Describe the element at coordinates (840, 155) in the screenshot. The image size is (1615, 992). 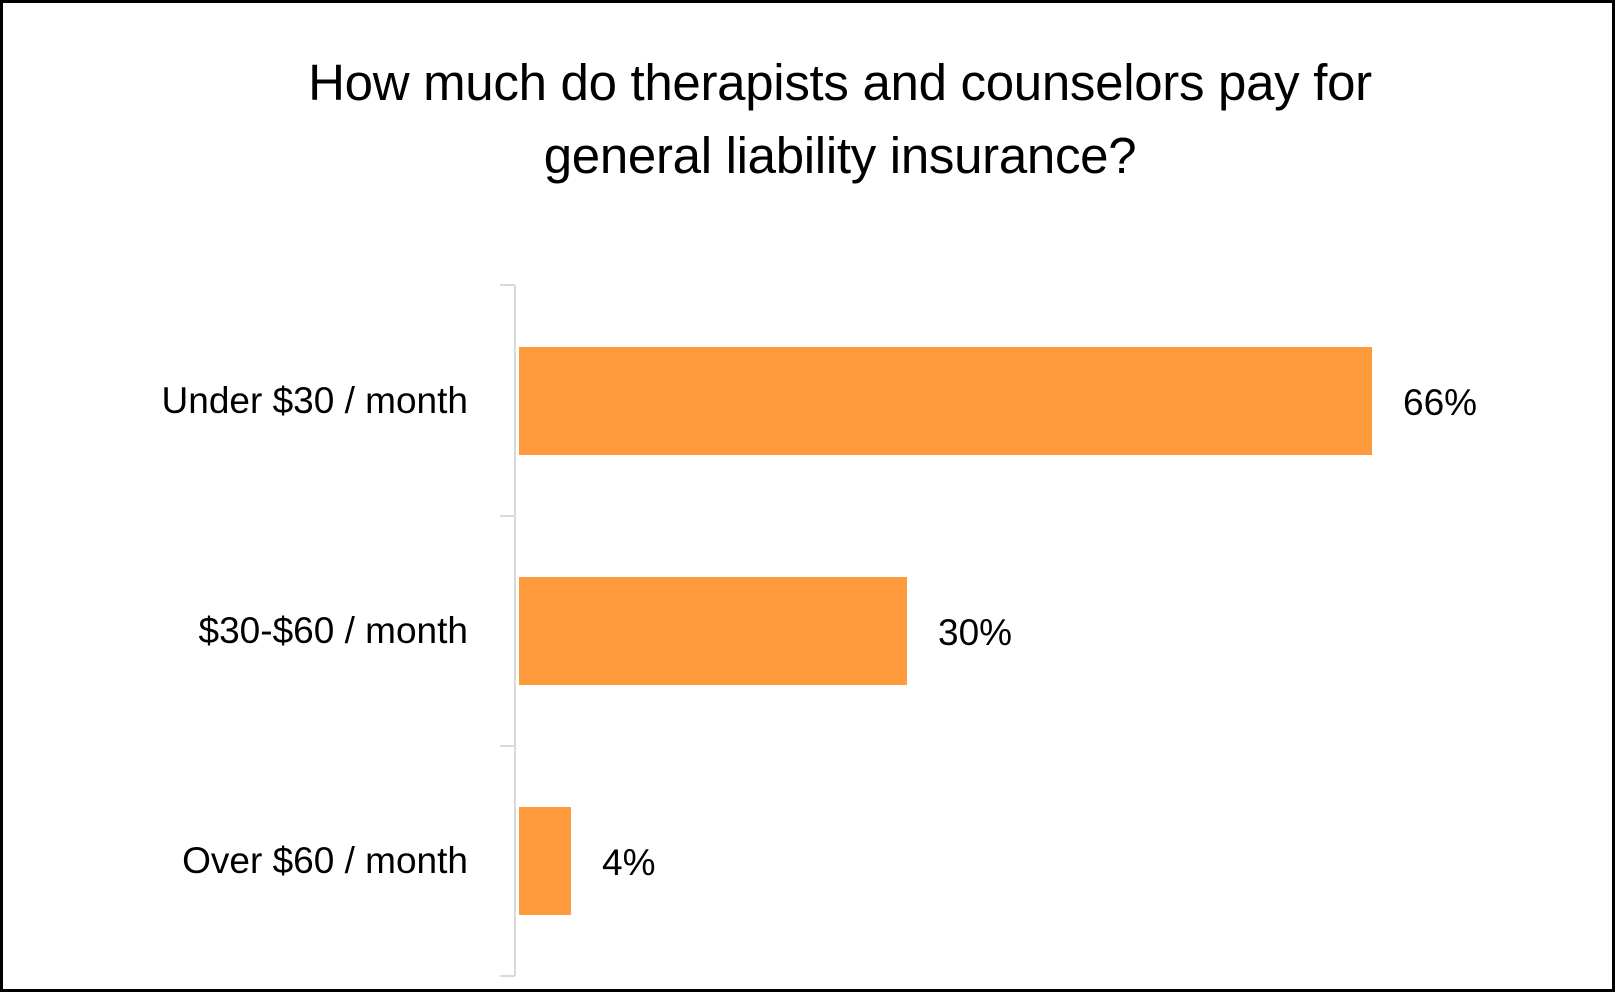
I see `chart-title-line-2: general liability insurance?` at that location.